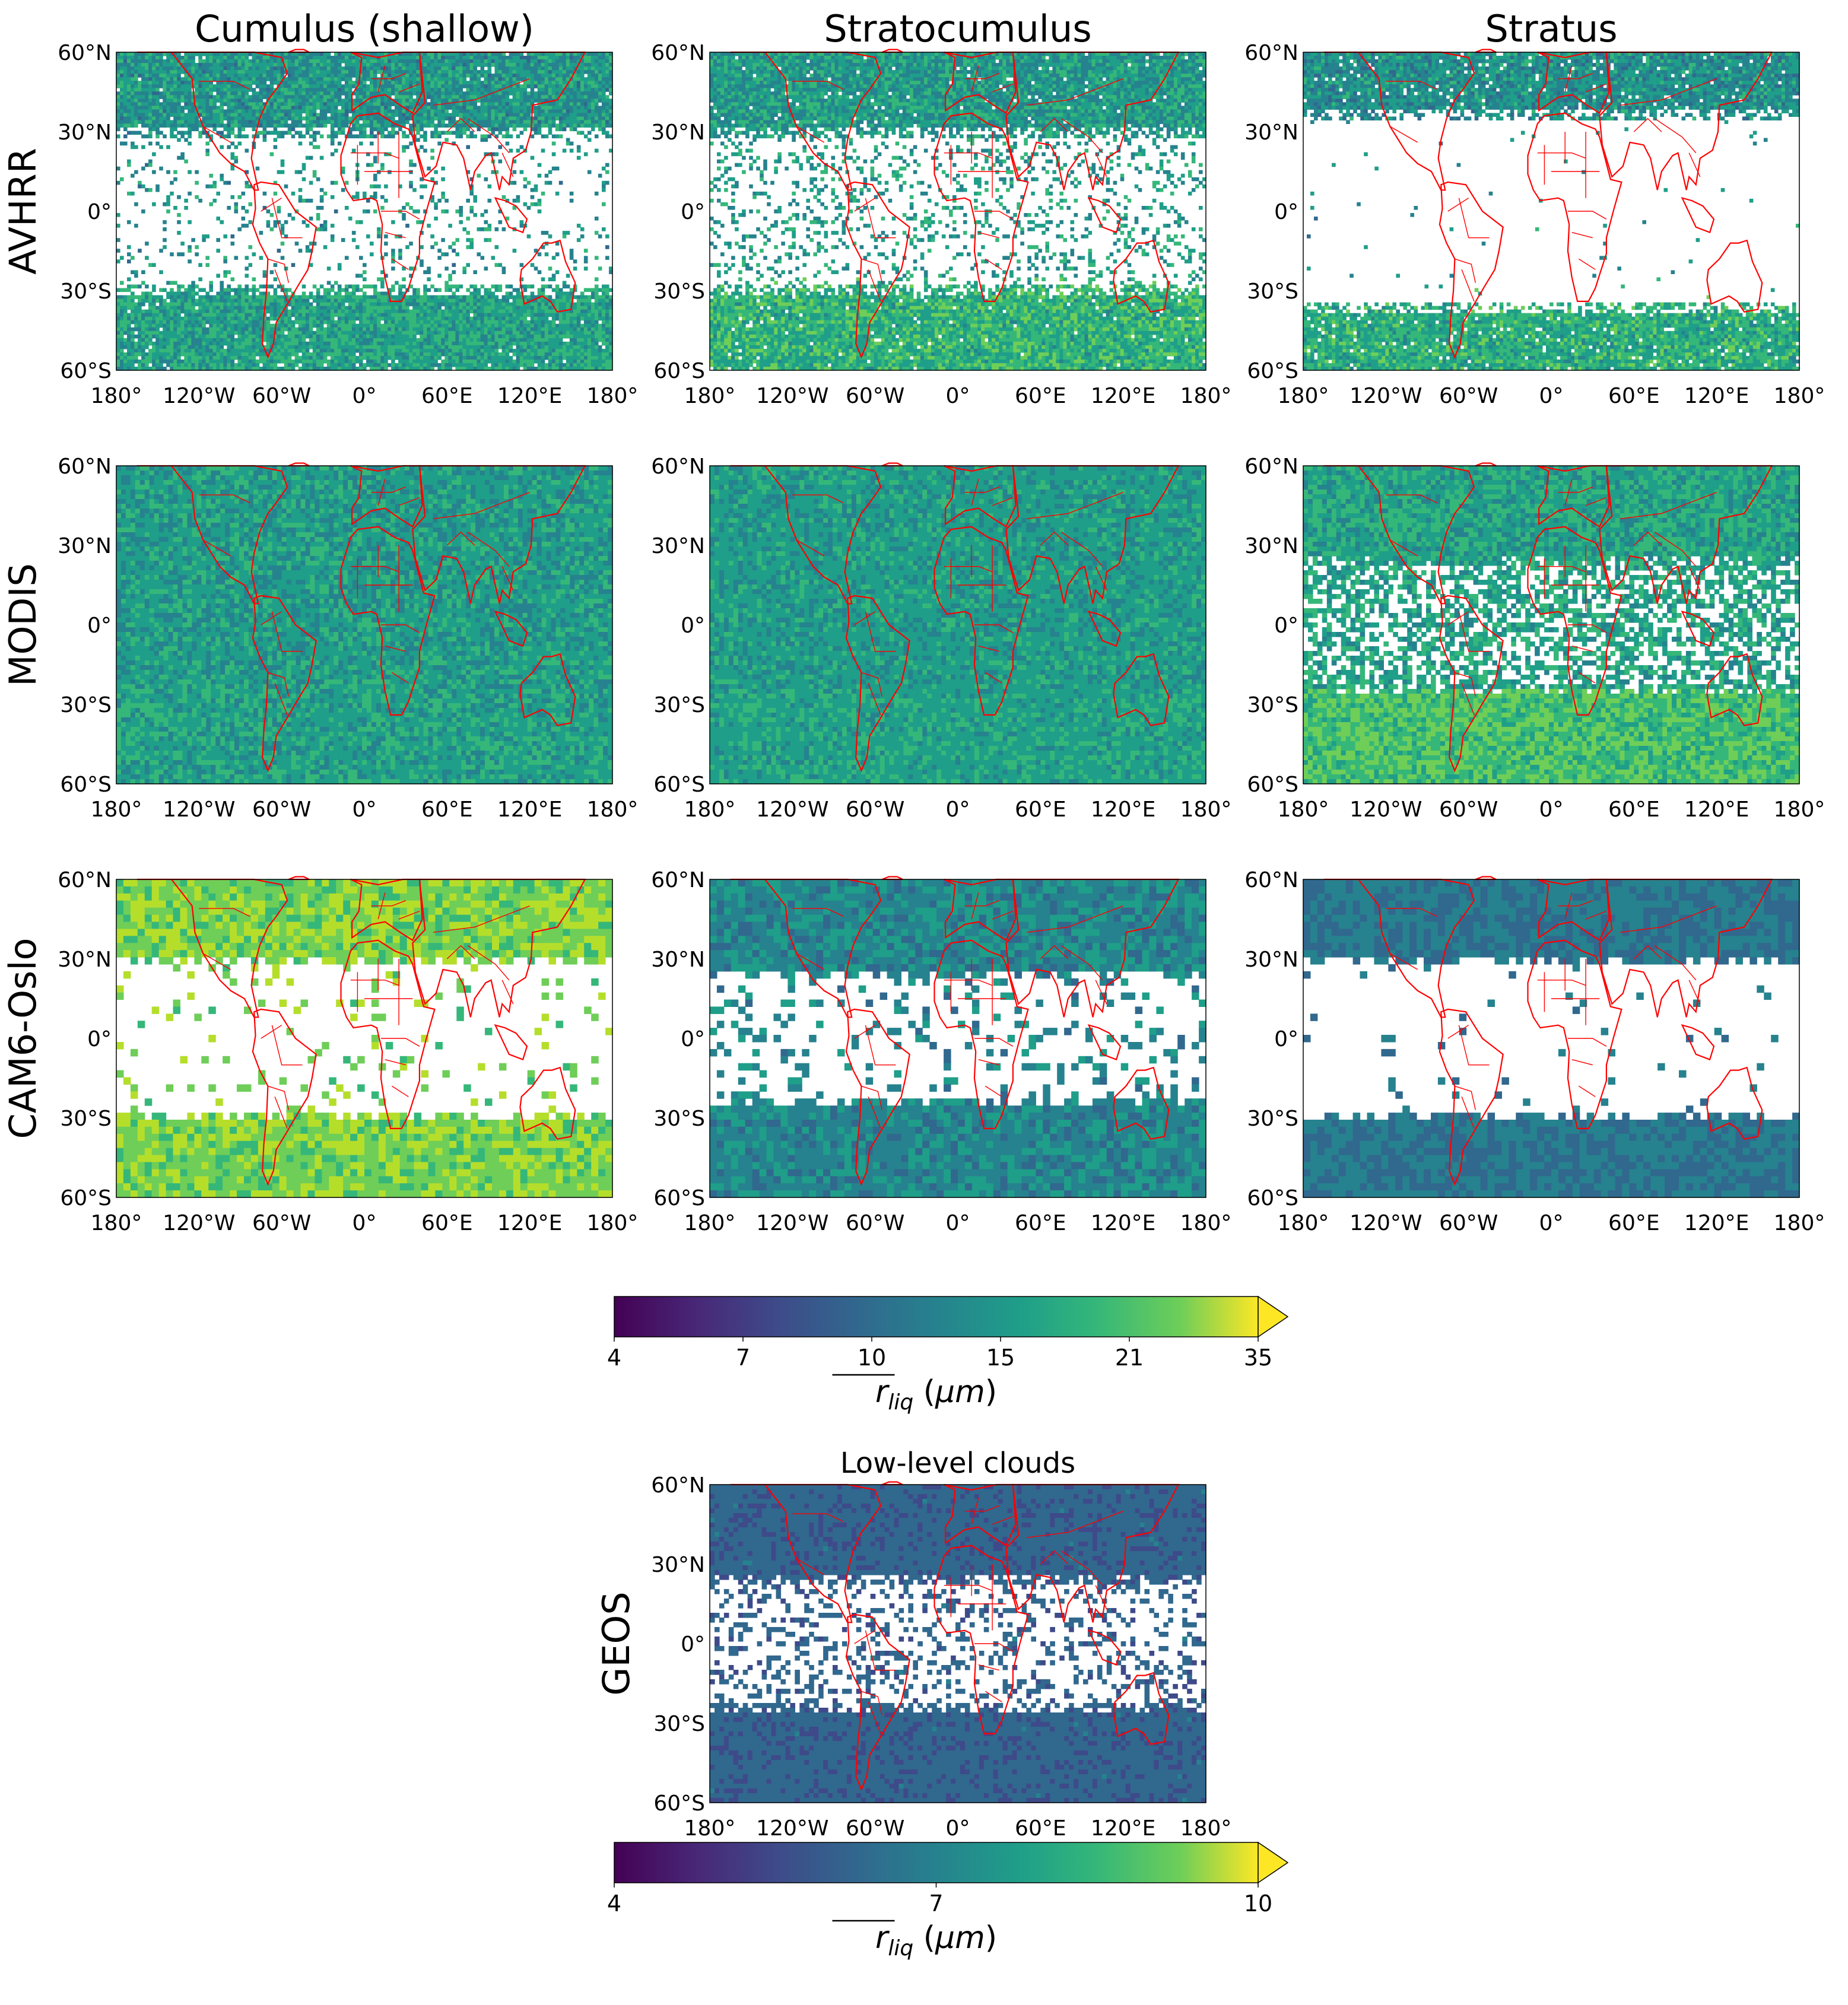  I want to click on row-label: MODIS, so click(23, 625).